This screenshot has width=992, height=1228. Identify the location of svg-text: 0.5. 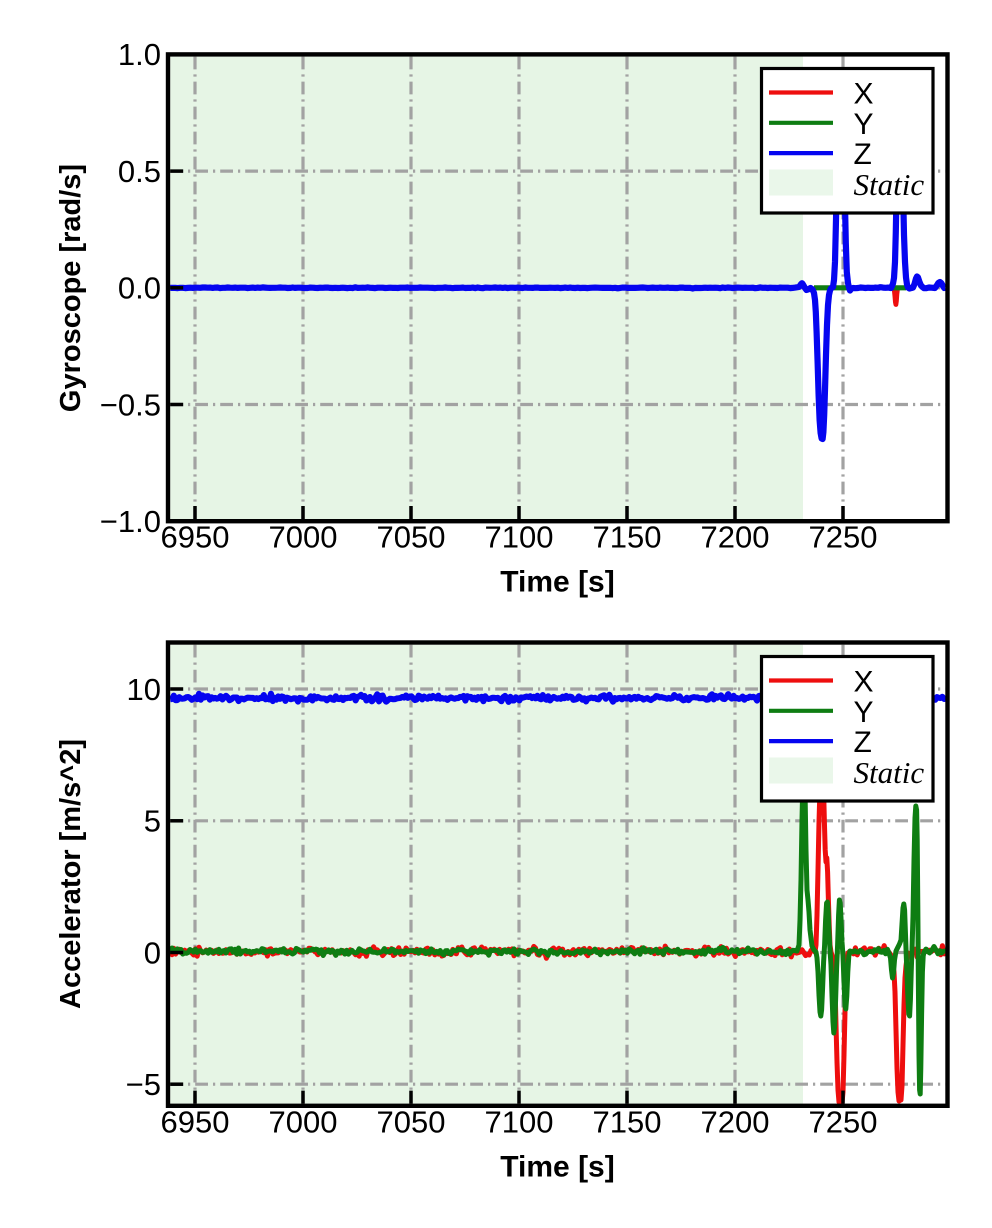
(139, 171).